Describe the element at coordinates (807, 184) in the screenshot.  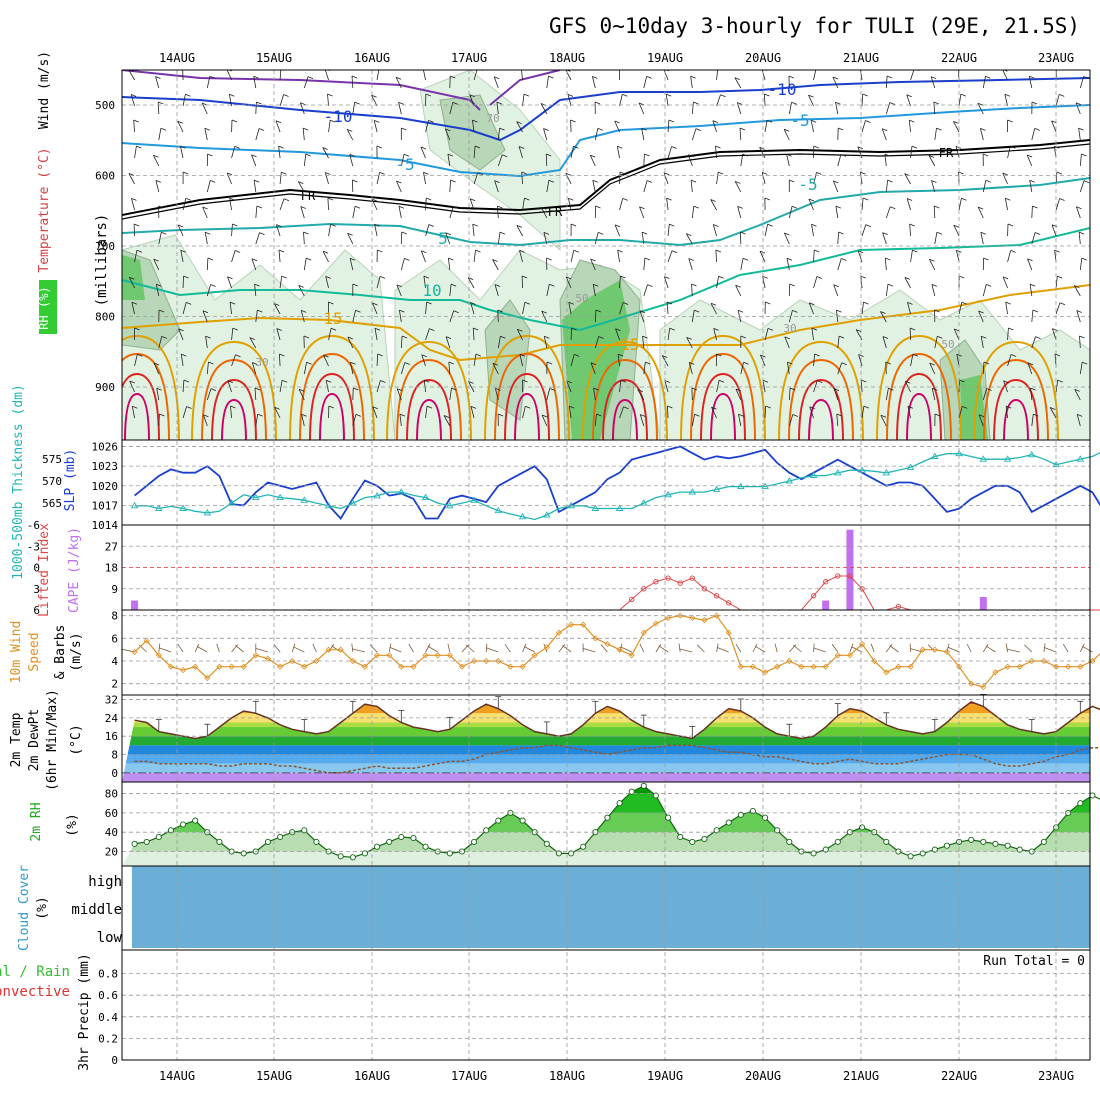
I see `contour-label-m5c: -5` at that location.